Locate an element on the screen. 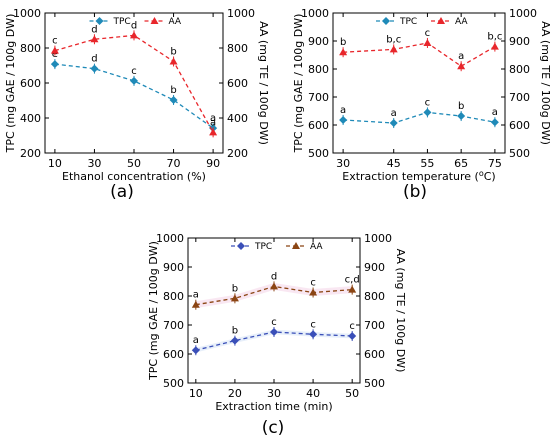 The image size is (550, 445). y-tick-label-left: 700 is located at coordinates (318, 97).